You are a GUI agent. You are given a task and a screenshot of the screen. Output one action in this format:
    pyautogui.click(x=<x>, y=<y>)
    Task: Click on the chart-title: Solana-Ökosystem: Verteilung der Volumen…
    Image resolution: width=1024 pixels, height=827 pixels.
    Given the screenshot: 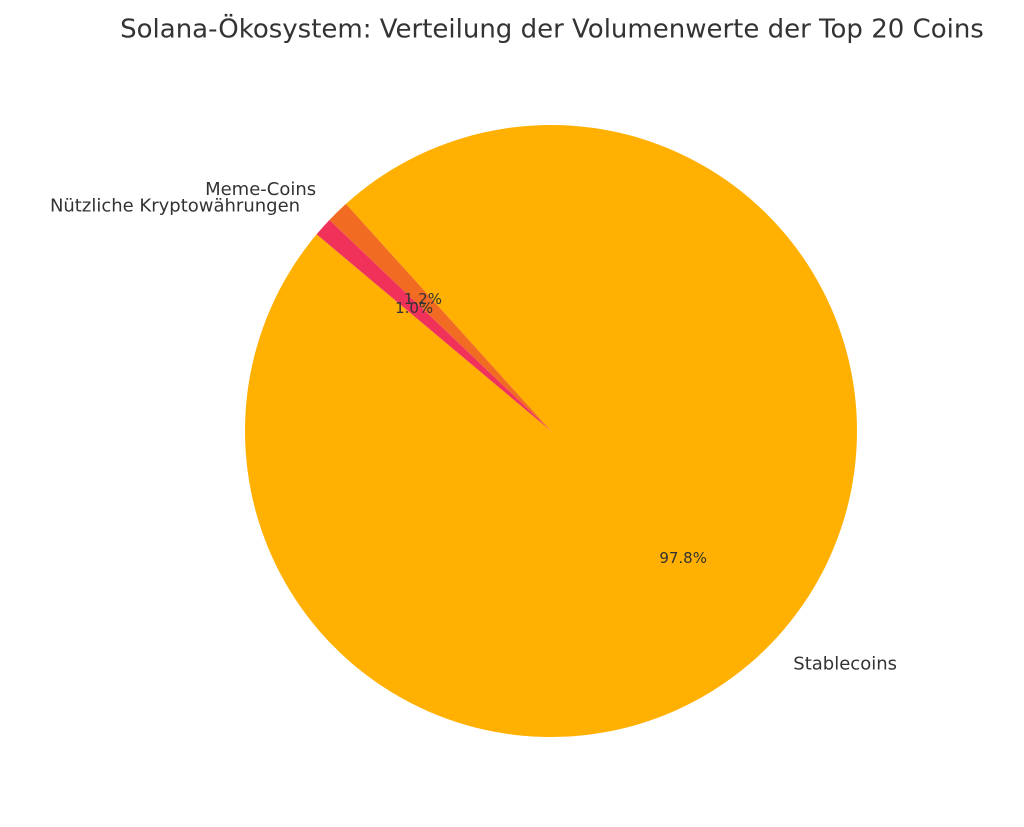 What is the action you would take?
    pyautogui.click(x=552, y=29)
    